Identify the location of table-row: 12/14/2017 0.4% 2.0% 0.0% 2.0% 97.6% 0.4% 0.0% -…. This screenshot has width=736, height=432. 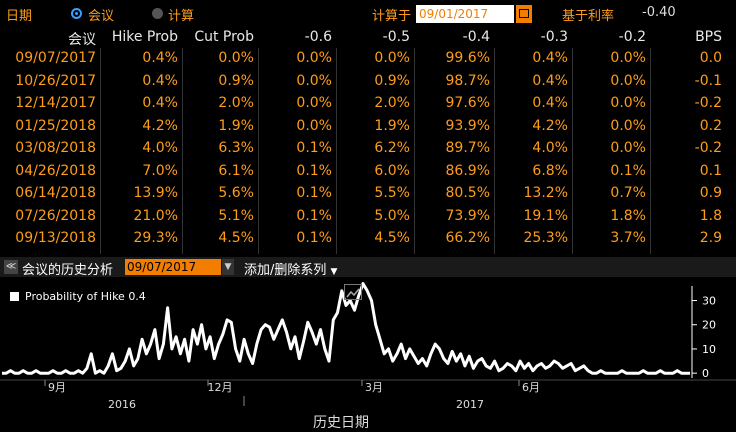
(368, 104).